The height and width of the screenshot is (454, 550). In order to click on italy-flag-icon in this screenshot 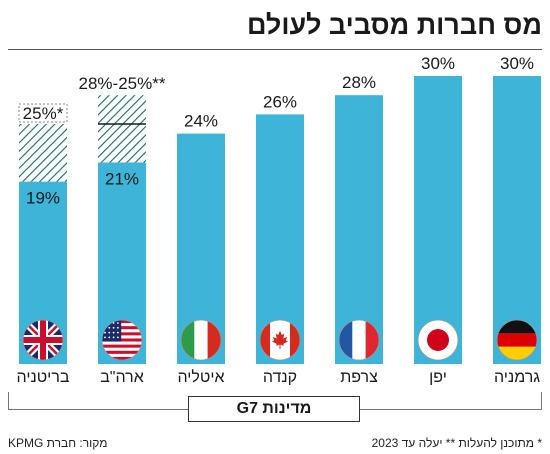, I will do `click(201, 340)`.